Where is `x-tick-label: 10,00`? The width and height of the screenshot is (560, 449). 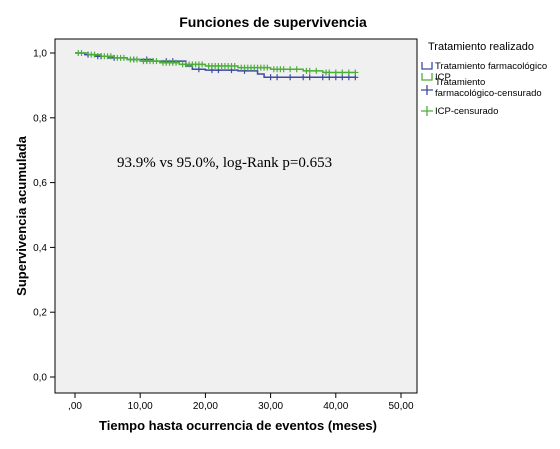
x-tick-label: 10,00 is located at coordinates (140, 406).